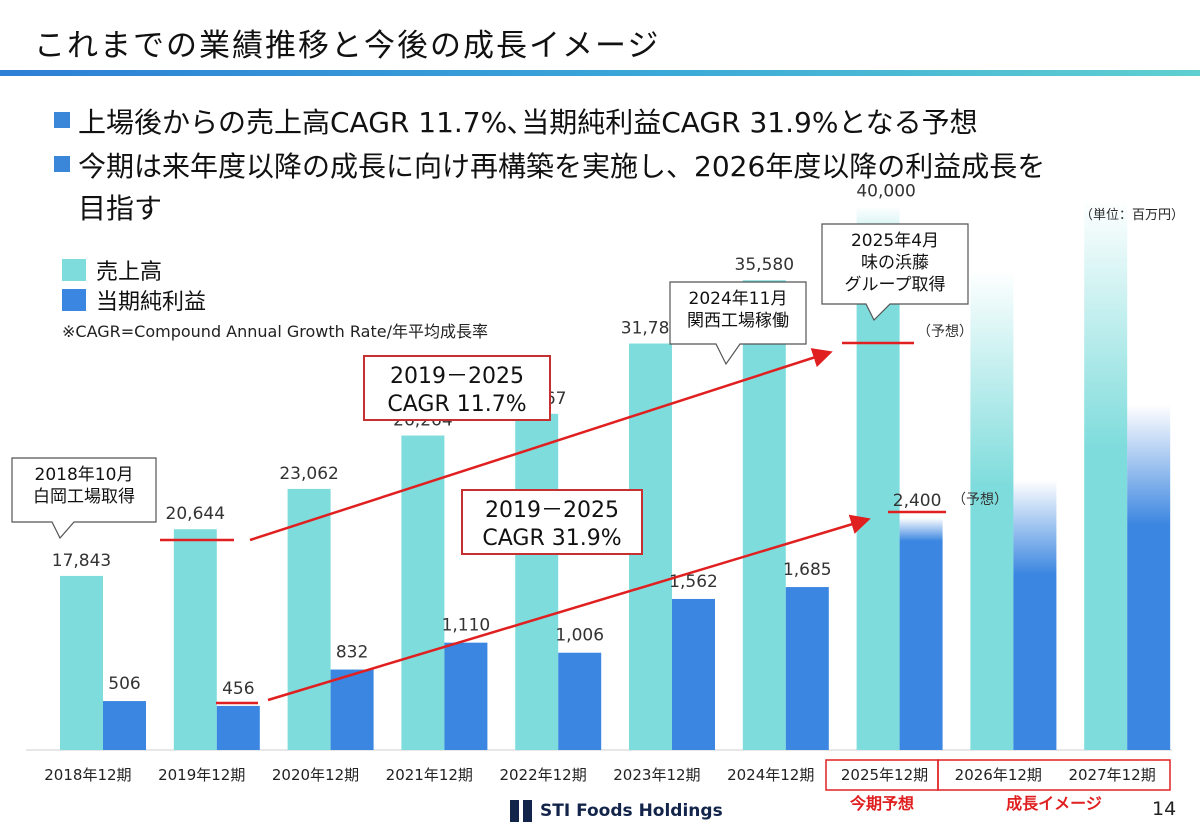 The width and height of the screenshot is (1200, 831). What do you see at coordinates (895, 241) in the screenshot?
I see `callout-3-line: 2025年4月` at bounding box center [895, 241].